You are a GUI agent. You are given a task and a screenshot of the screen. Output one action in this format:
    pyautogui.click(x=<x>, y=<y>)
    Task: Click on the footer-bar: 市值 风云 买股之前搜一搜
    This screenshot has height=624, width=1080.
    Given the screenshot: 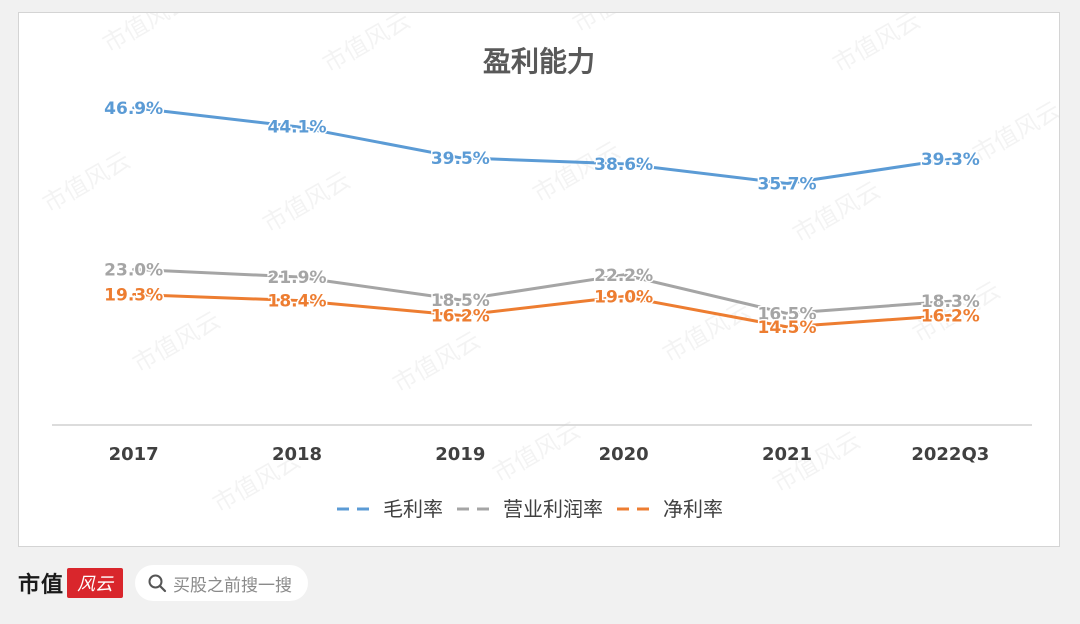 What is the action you would take?
    pyautogui.click(x=163, y=583)
    